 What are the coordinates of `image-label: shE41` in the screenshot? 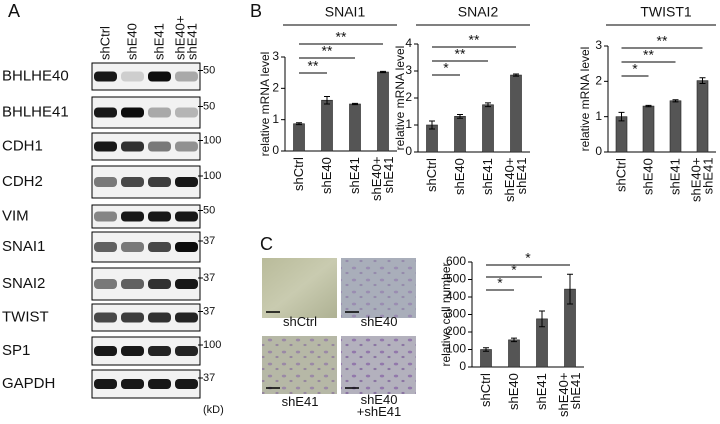 It's located at (300, 401).